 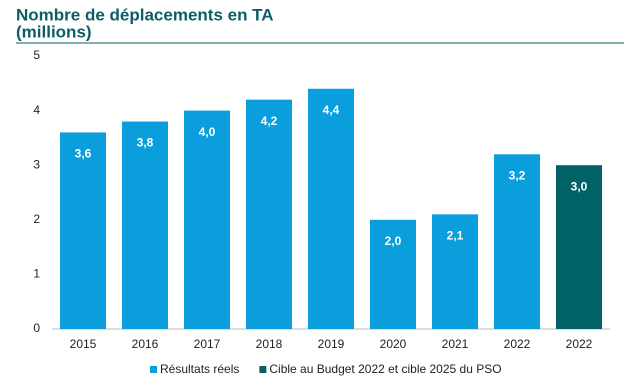 What do you see at coordinates (207, 132) in the screenshot?
I see `value-label: 4,0` at bounding box center [207, 132].